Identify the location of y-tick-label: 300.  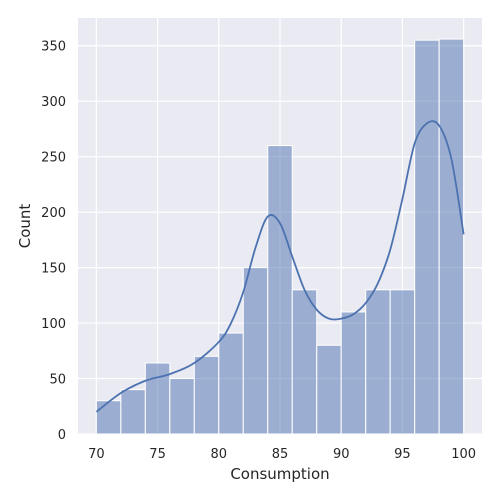
(53, 102).